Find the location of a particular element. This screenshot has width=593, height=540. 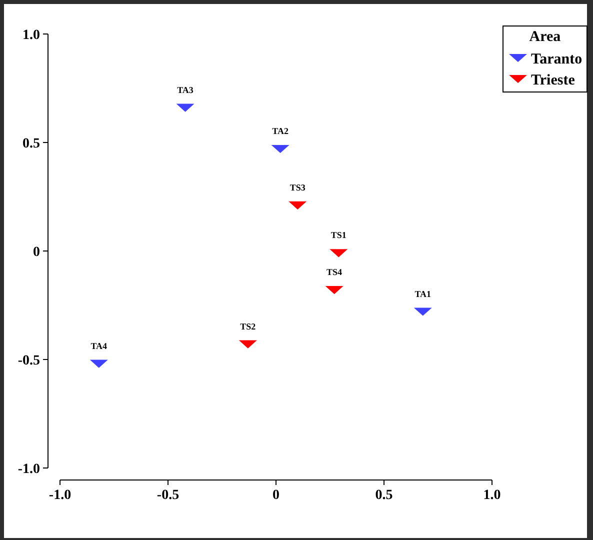

x-tick-label: 0 is located at coordinates (276, 495).